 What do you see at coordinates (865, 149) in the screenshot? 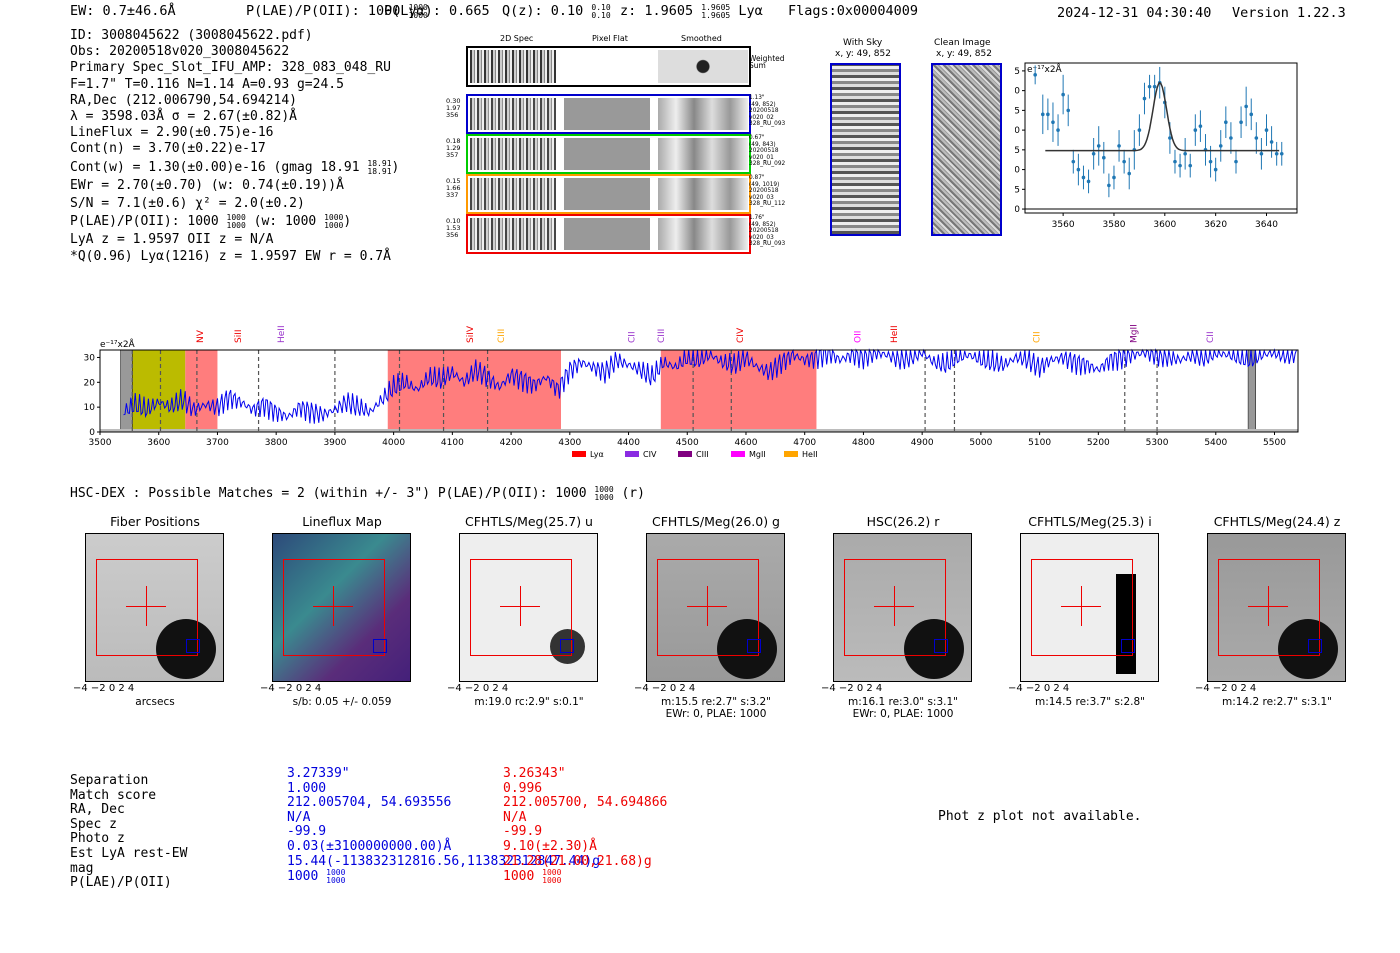
I see `sky-image` at bounding box center [865, 149].